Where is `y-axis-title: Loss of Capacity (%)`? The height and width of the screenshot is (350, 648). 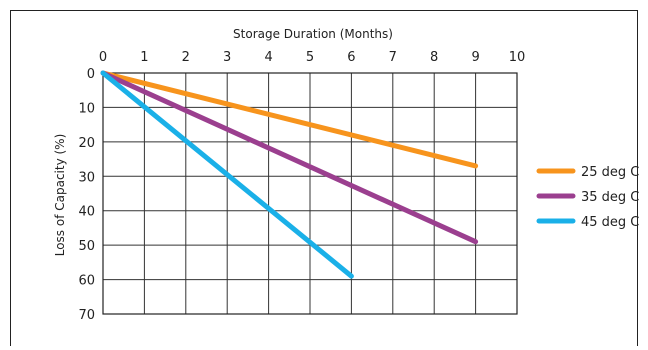 y-axis-title: Loss of Capacity (%) is located at coordinates (60, 195).